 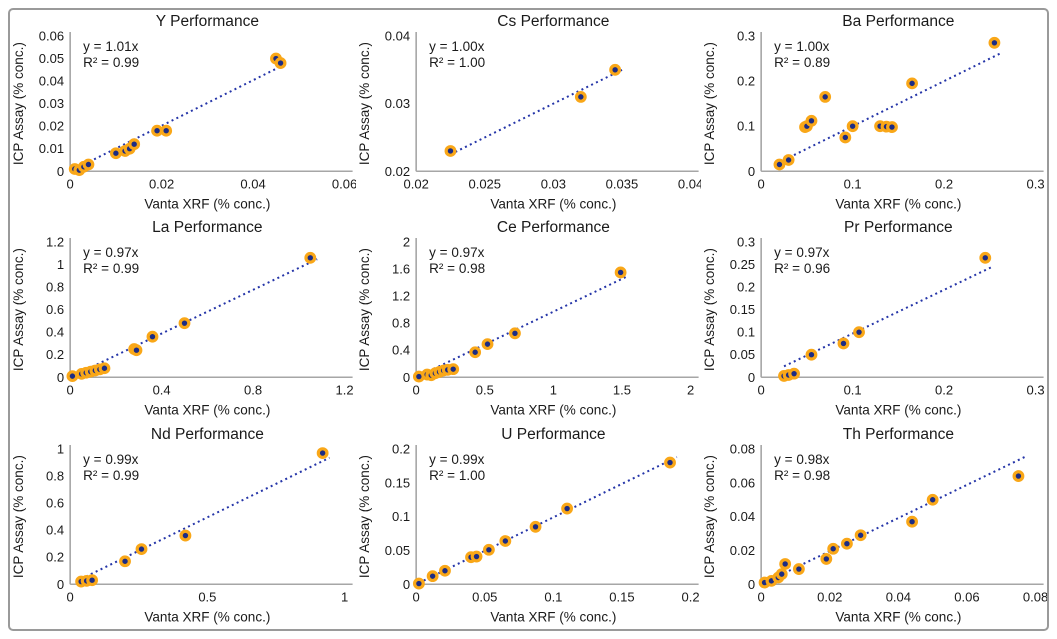 What do you see at coordinates (742, 550) in the screenshot?
I see `y-tick-label: 0.02` at bounding box center [742, 550].